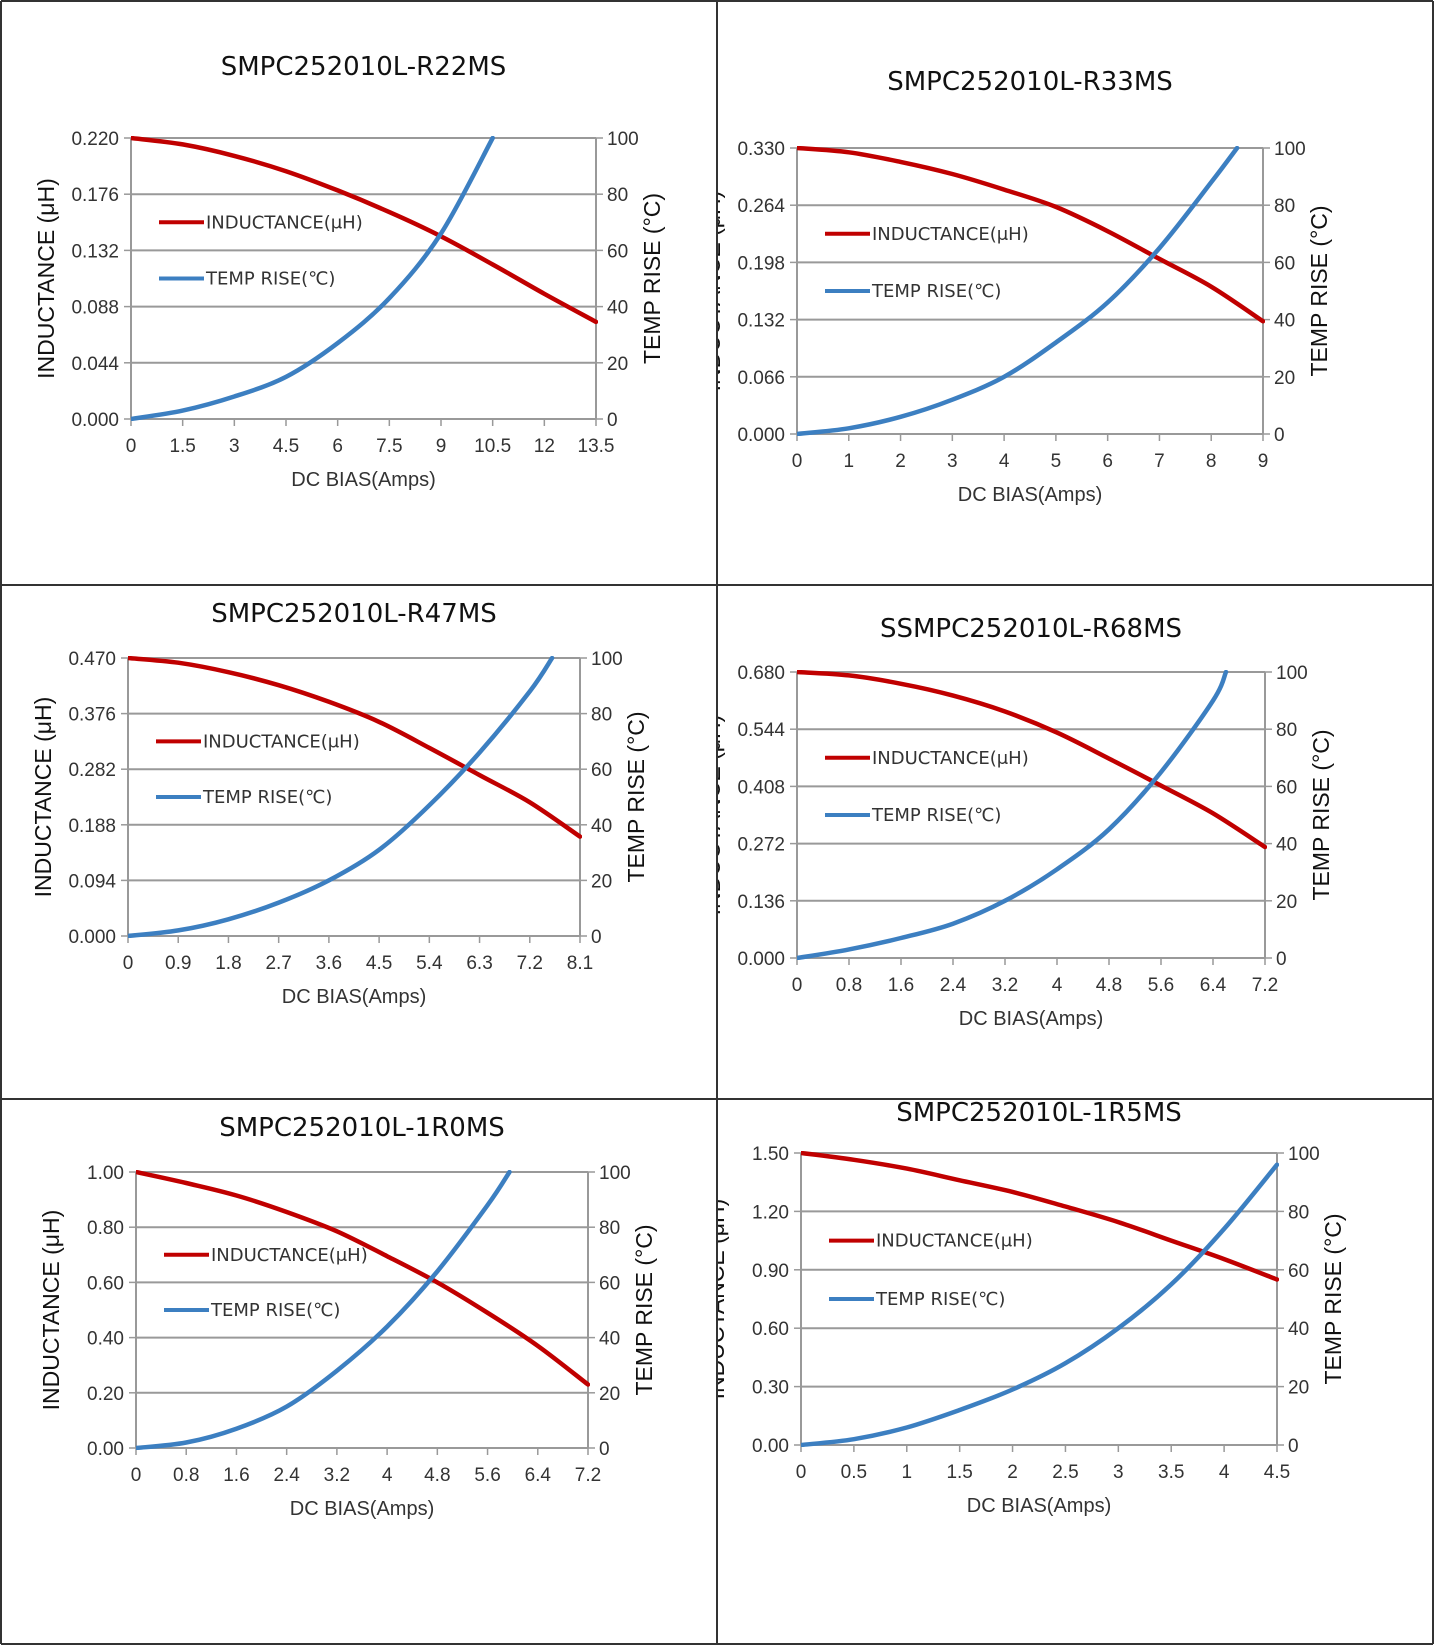 This screenshot has height=1645, width=1434. I want to click on y-tick-label: 0.198, so click(761, 263).